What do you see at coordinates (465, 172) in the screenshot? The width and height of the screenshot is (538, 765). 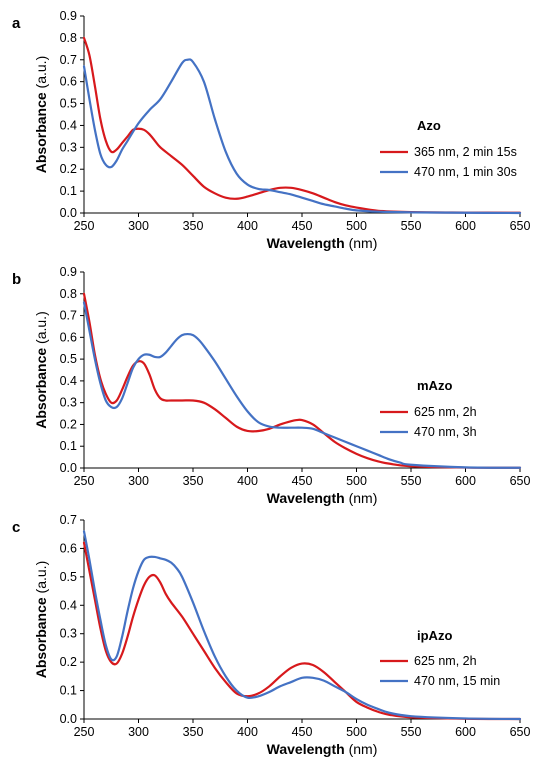 I see `legend-entry: 470 nm, 1 min 30s` at bounding box center [465, 172].